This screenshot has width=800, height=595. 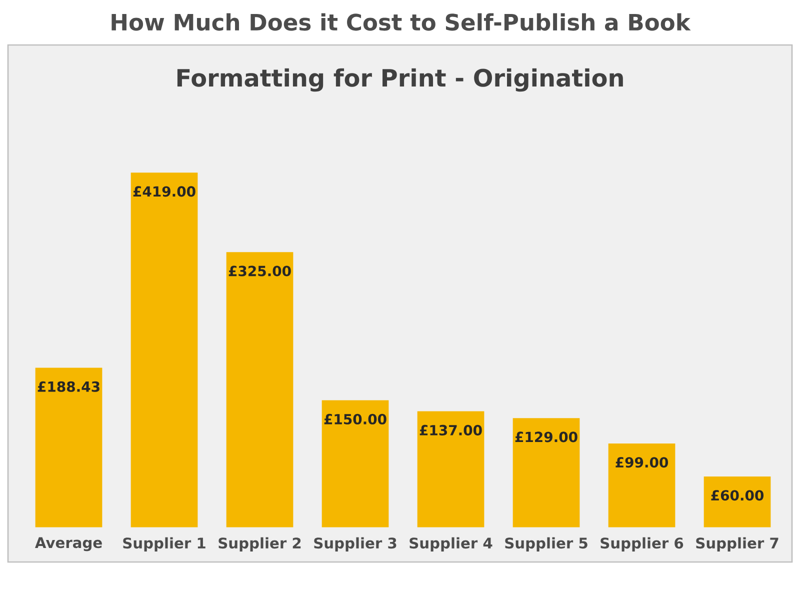 What do you see at coordinates (355, 544) in the screenshot?
I see `x-tick-label: Supplier 3` at bounding box center [355, 544].